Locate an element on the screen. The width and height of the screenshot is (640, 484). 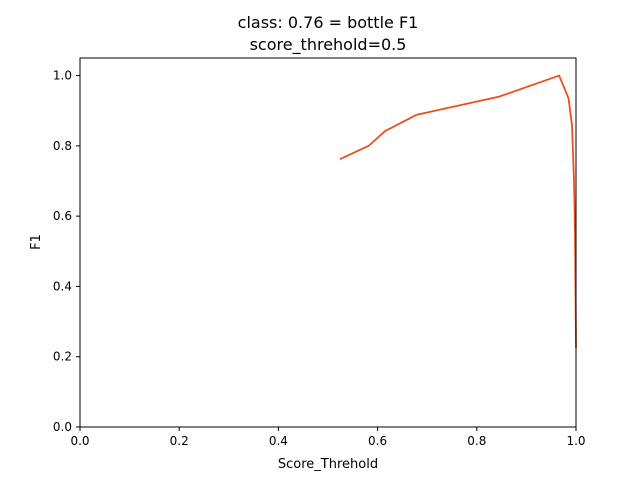
y-axis-label: F1 is located at coordinates (36, 242).